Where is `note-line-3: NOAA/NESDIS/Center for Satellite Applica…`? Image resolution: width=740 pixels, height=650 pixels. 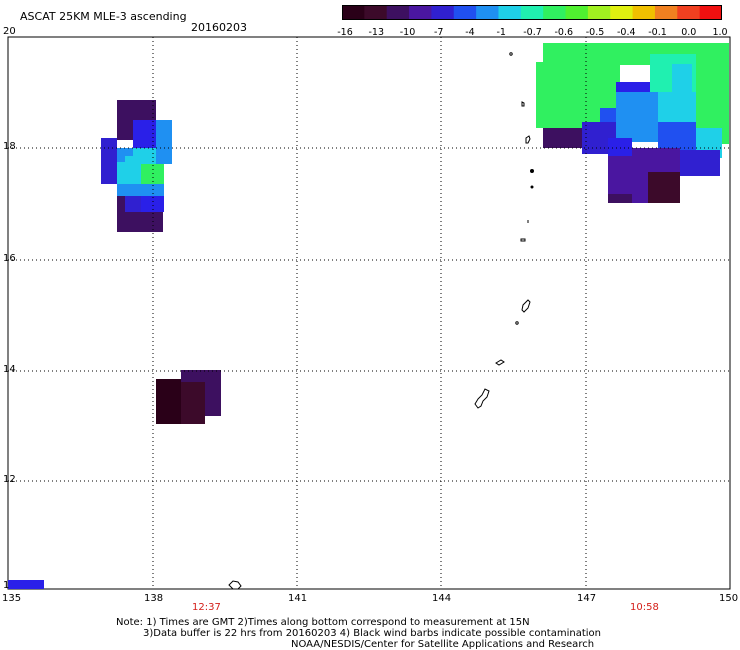 note-line-3: NOAA/NESDIS/Center for Satellite Applica… is located at coordinates (442, 644).